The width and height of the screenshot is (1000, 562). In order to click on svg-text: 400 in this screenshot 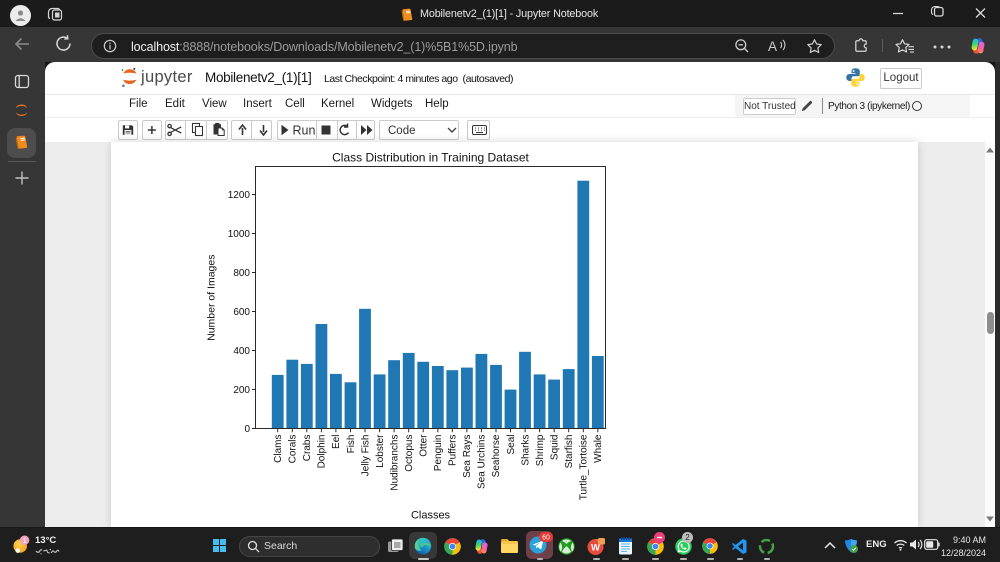, I will do `click(241, 351)`.